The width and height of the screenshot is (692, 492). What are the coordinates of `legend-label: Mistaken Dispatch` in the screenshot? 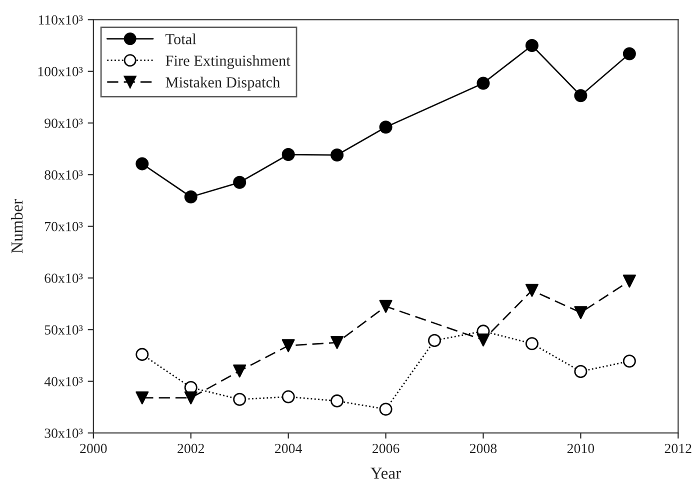 It's located at (223, 83).